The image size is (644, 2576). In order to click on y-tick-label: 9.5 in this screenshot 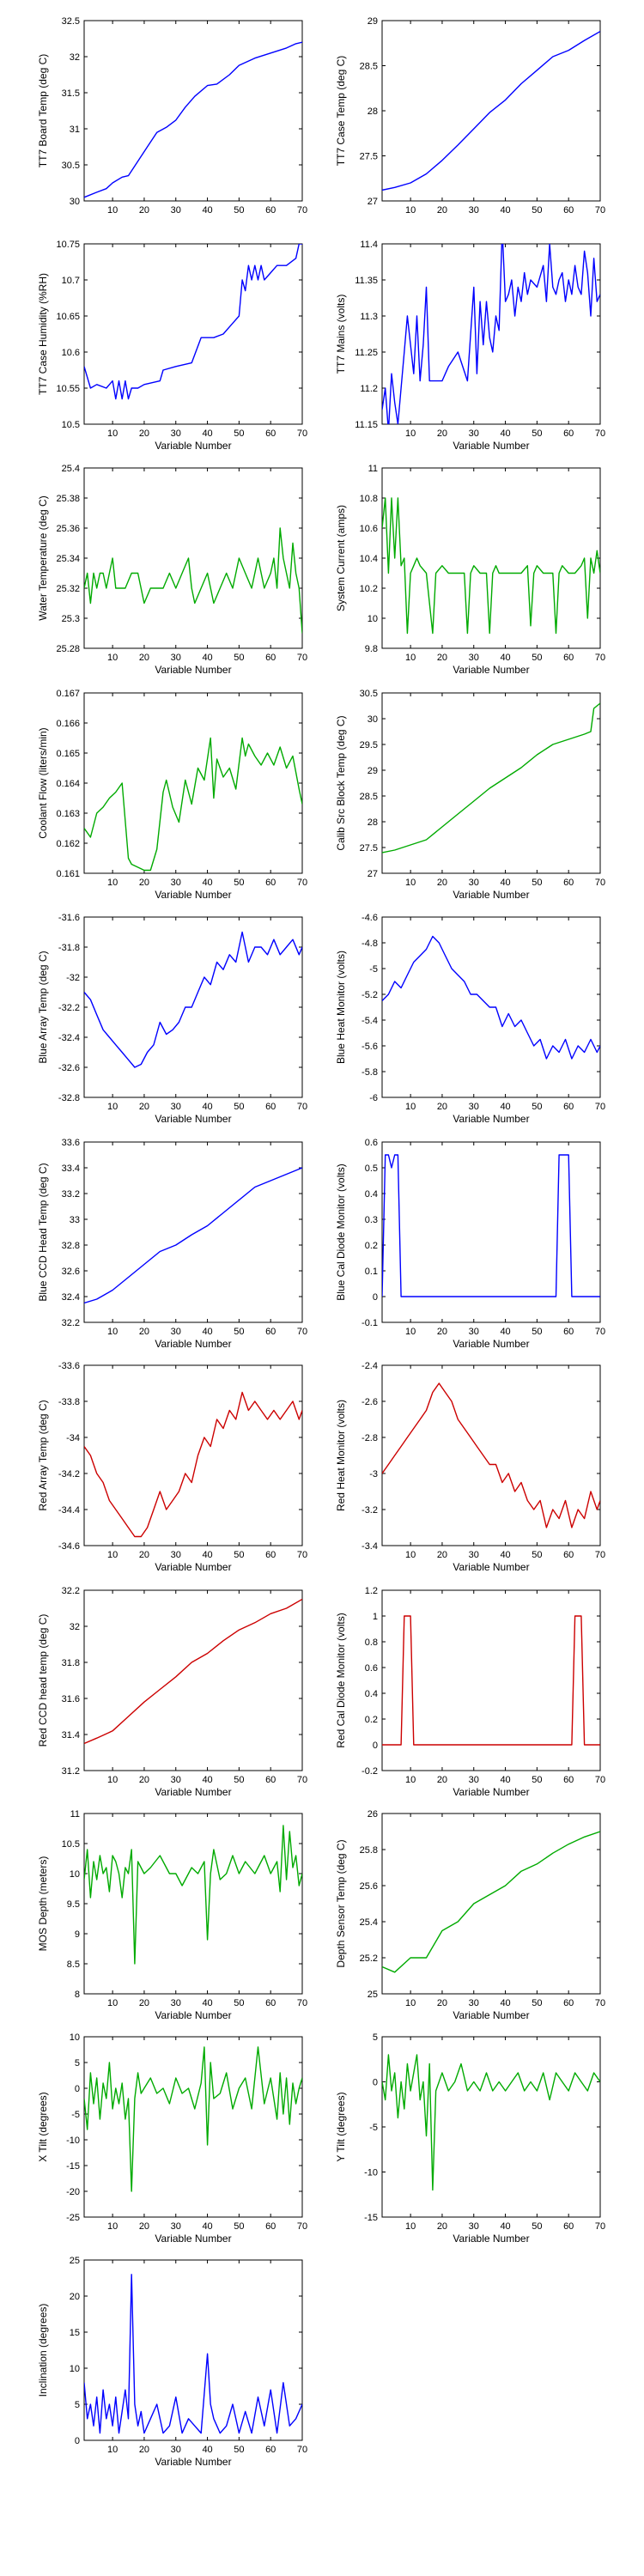, I will do `click(74, 1904)`.